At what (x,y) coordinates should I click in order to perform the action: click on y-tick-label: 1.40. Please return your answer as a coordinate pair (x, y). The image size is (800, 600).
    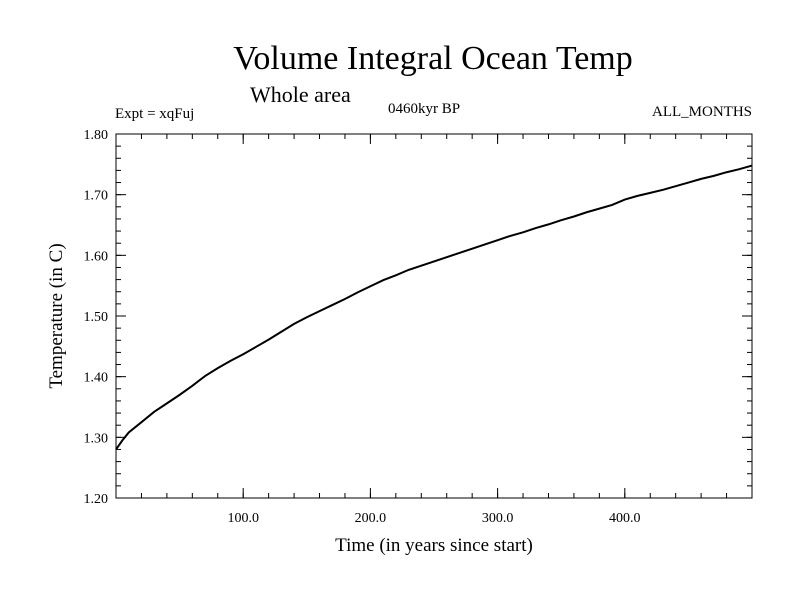
    Looking at the image, I should click on (96, 378).